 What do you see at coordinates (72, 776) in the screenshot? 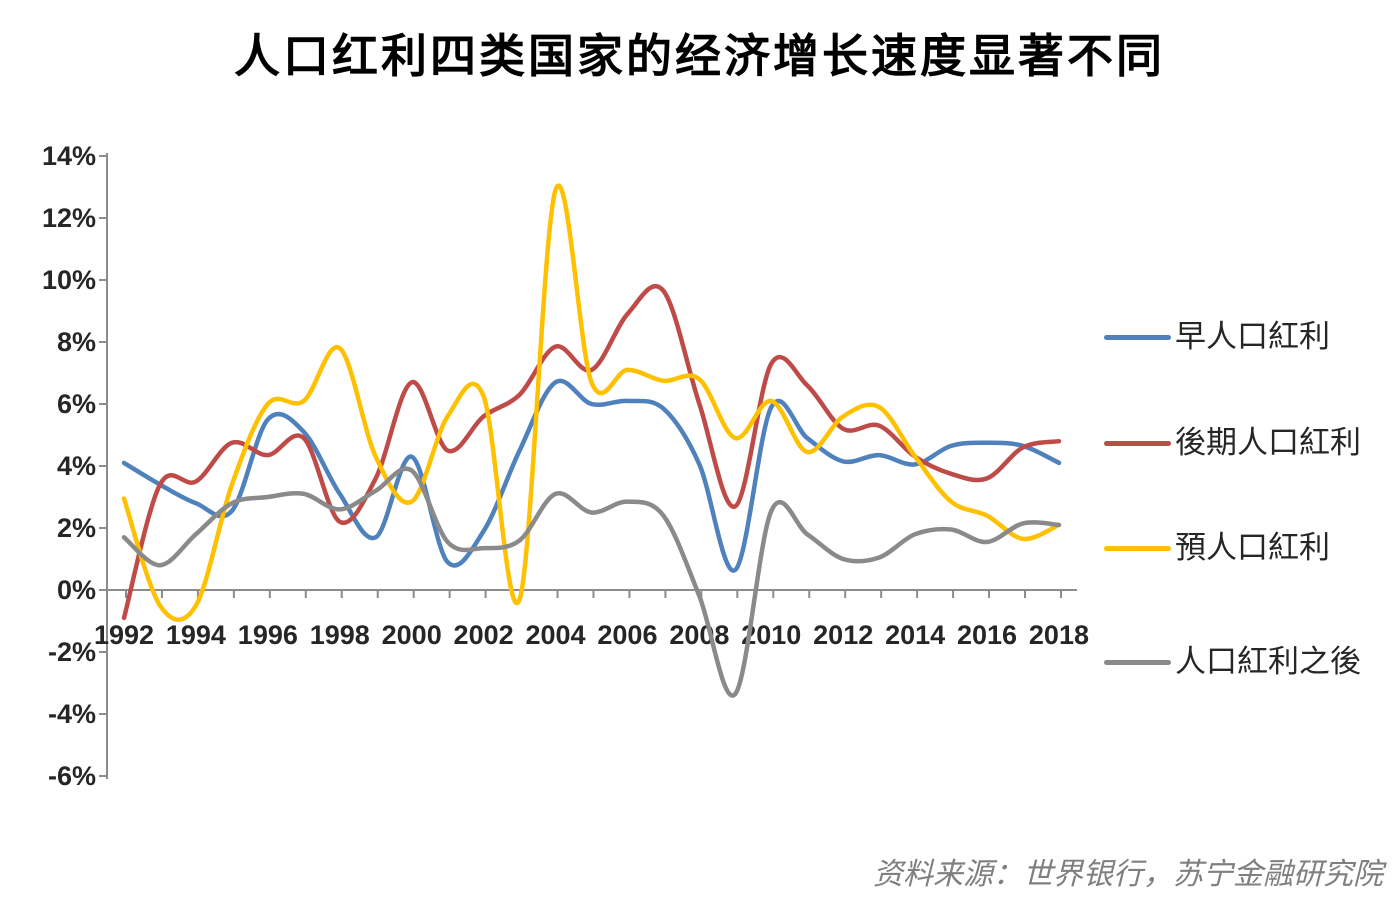
I see `y-tick-label: -6%` at bounding box center [72, 776].